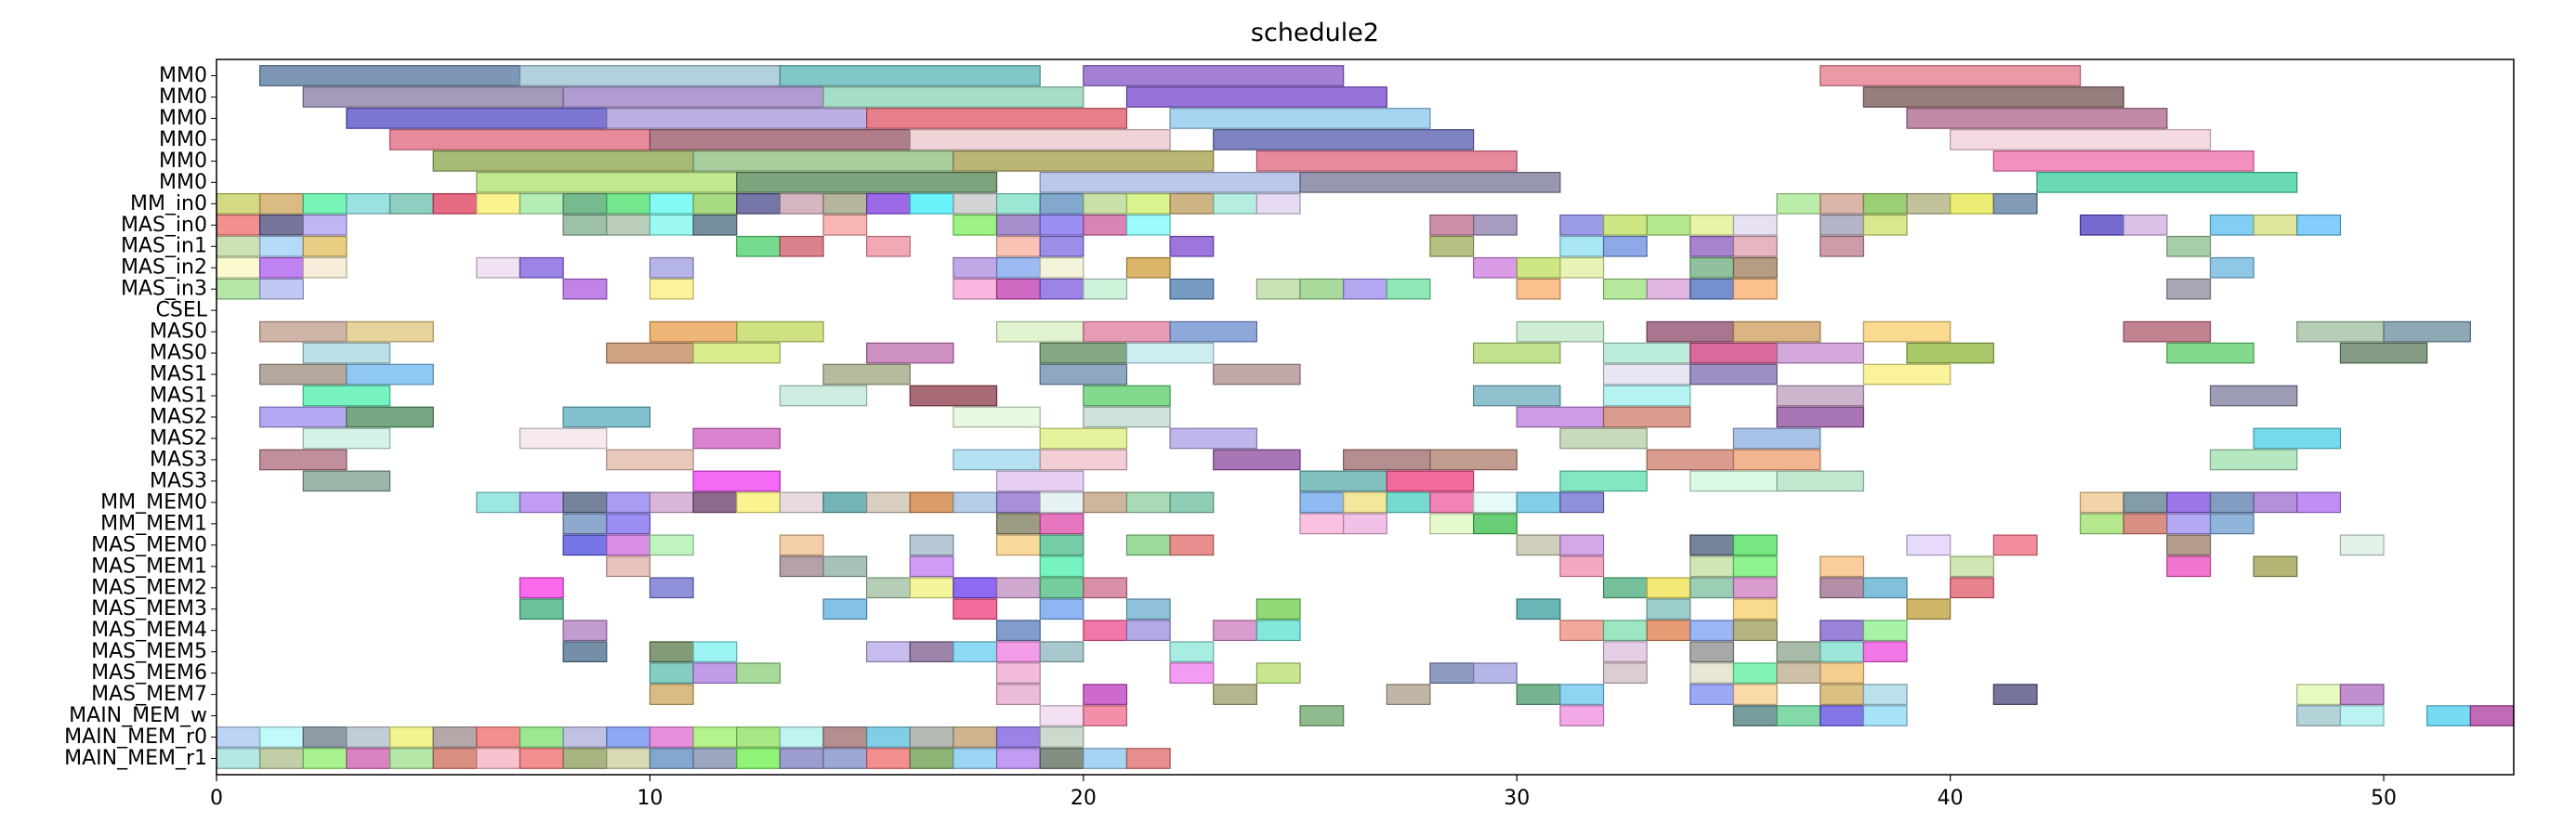 The image size is (2576, 836). Describe the element at coordinates (1517, 798) in the screenshot. I see `x-tick-label: 30` at that location.